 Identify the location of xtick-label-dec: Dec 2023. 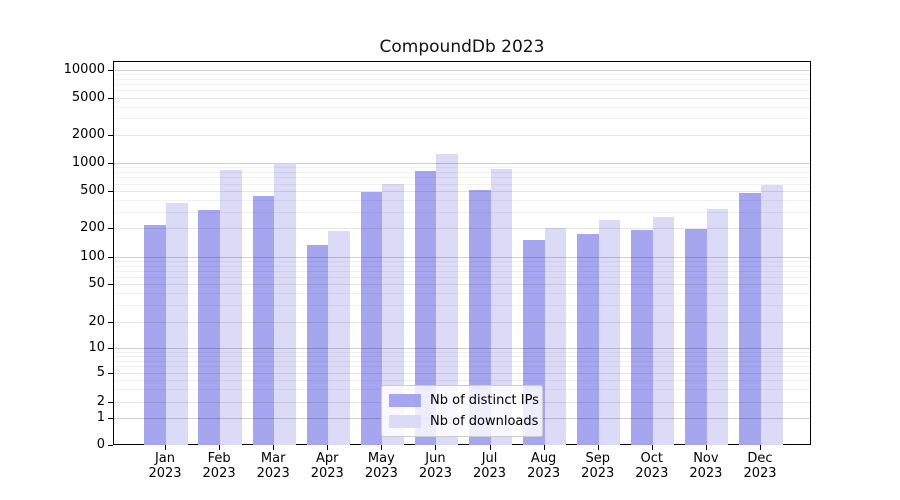
(760, 466).